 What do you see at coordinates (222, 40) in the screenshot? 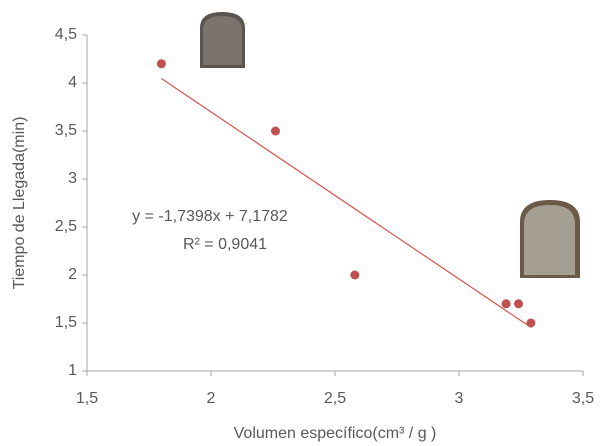
I see `bread-small` at bounding box center [222, 40].